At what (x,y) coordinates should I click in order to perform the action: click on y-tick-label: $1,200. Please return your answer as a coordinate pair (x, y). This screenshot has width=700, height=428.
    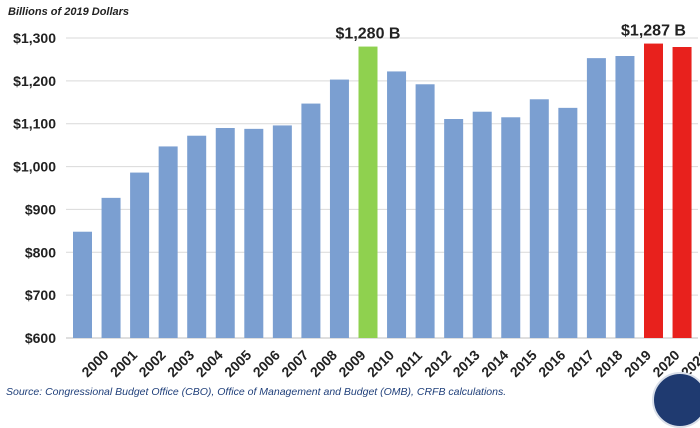
    Looking at the image, I should click on (34, 81).